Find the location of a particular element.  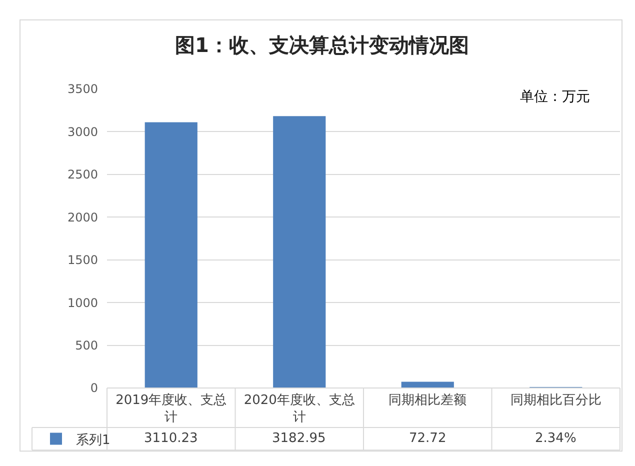

legend-label: 系列1 is located at coordinates (93, 440).